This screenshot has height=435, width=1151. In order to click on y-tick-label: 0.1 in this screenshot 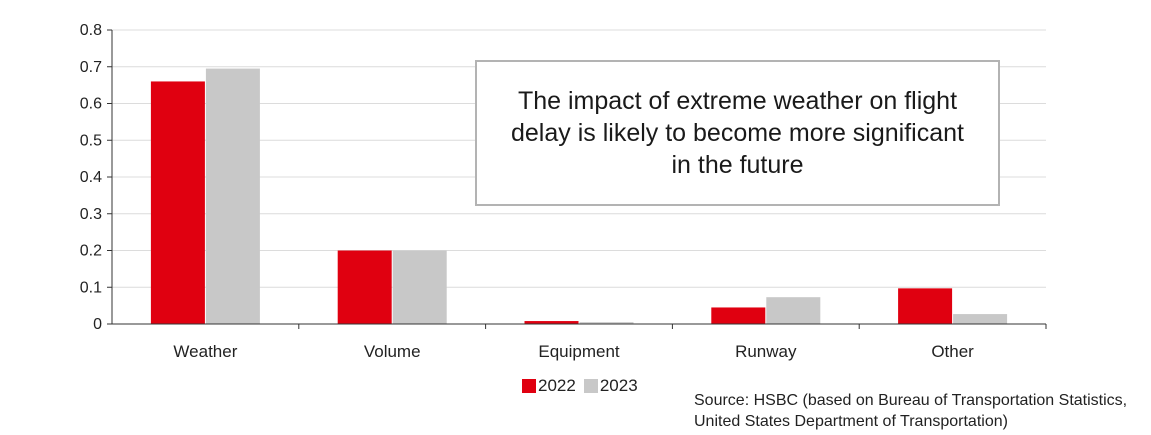, I will do `click(91, 287)`.